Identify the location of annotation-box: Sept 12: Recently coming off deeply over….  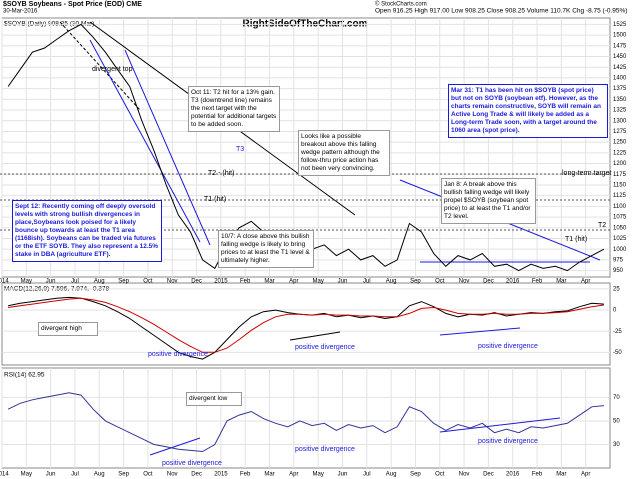
(87, 231).